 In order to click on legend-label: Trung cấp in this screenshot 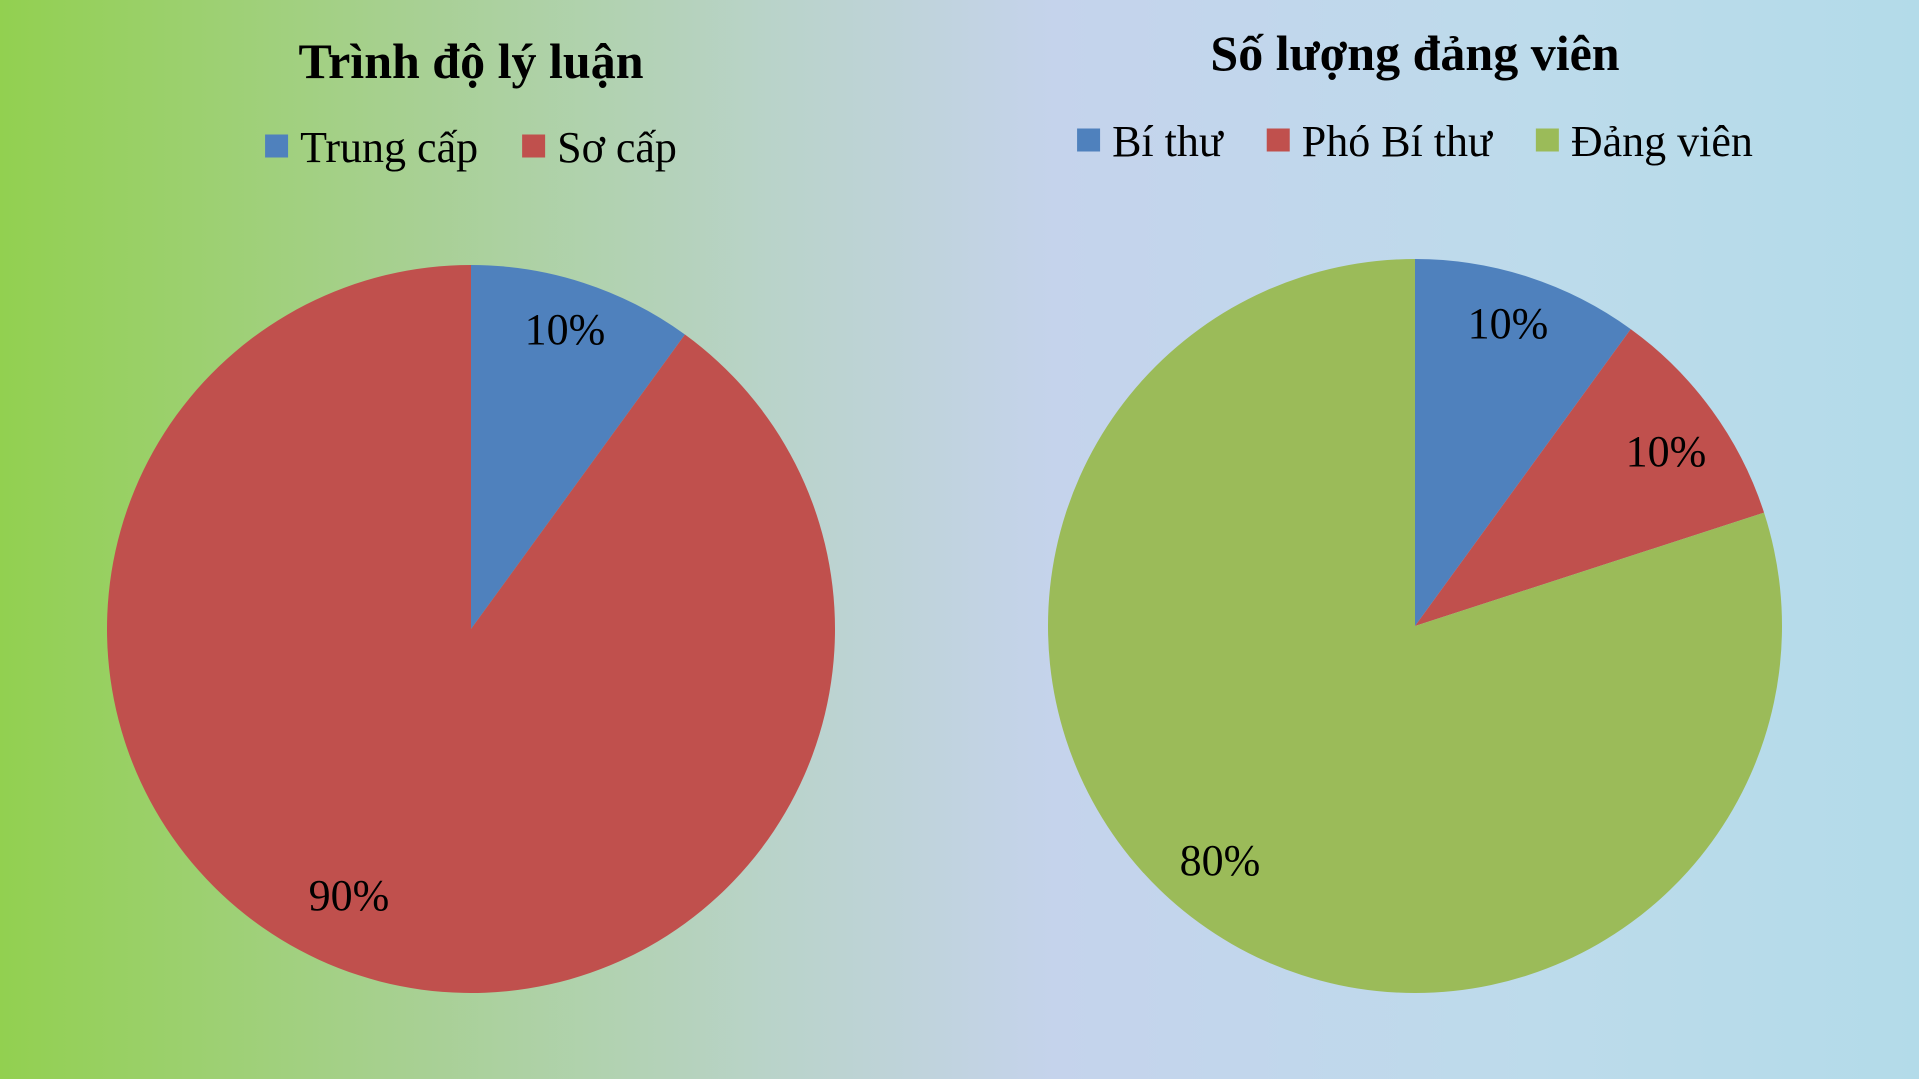, I will do `click(389, 147)`.